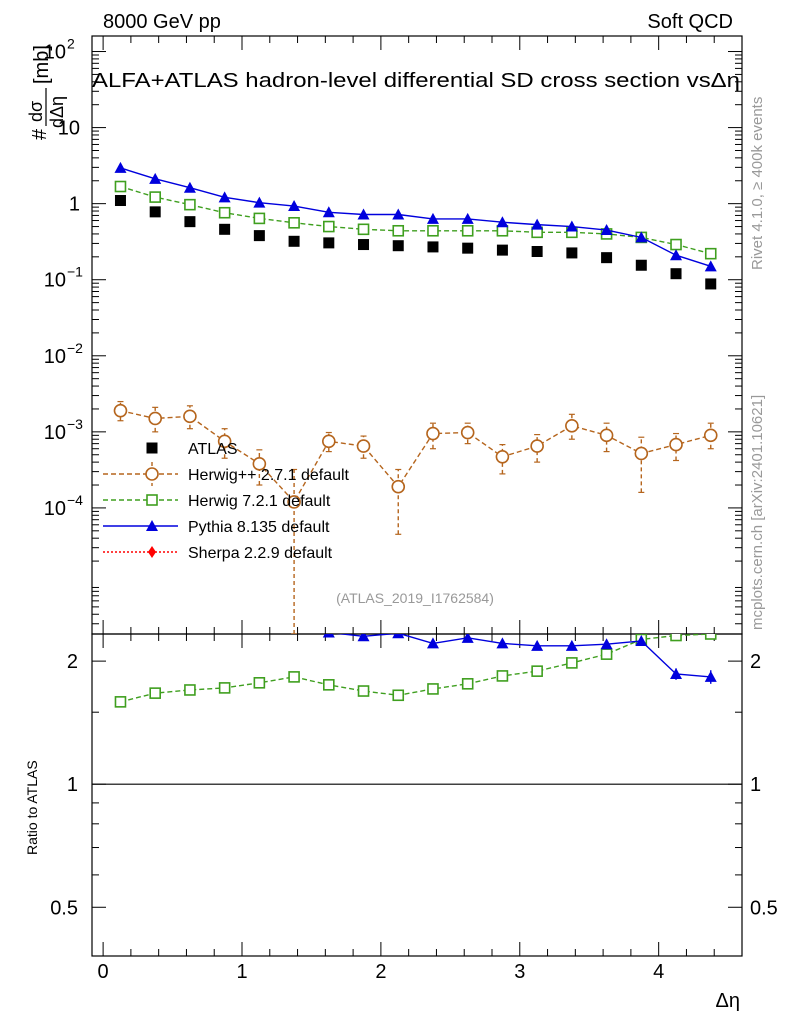 This screenshot has height=1024, width=786. I want to click on y-tick-exponent: −1, so click(75, 272).